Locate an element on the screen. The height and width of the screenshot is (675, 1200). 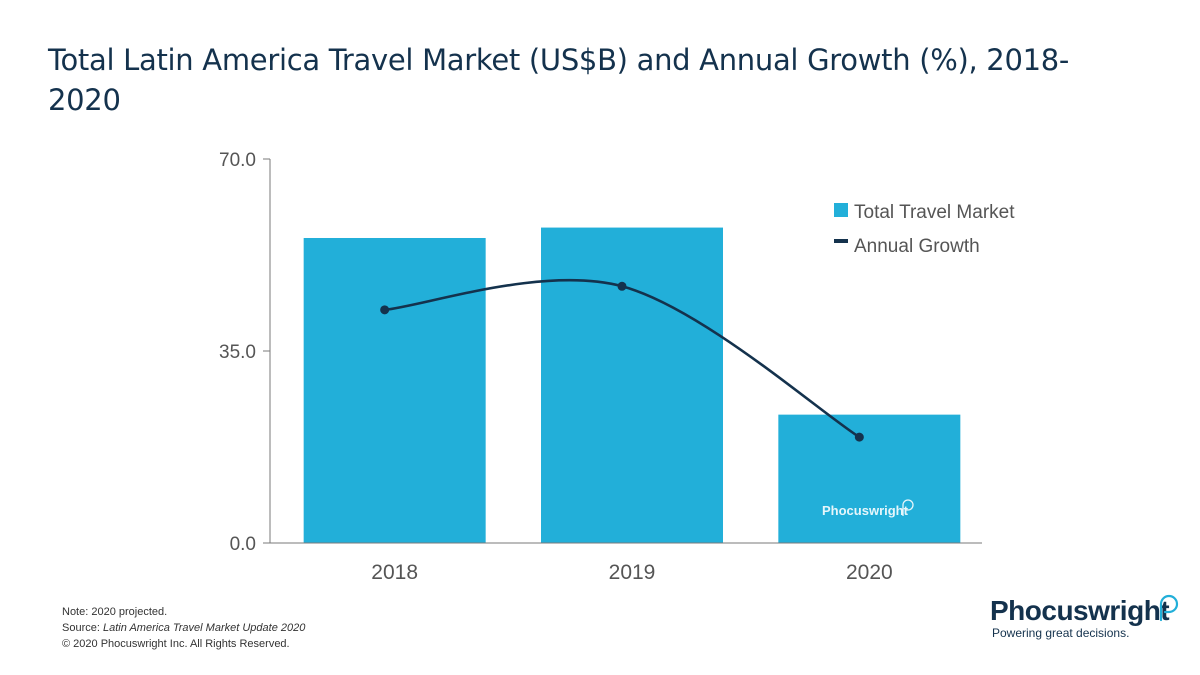
y-tick-label: 35.0 is located at coordinates (237, 352).